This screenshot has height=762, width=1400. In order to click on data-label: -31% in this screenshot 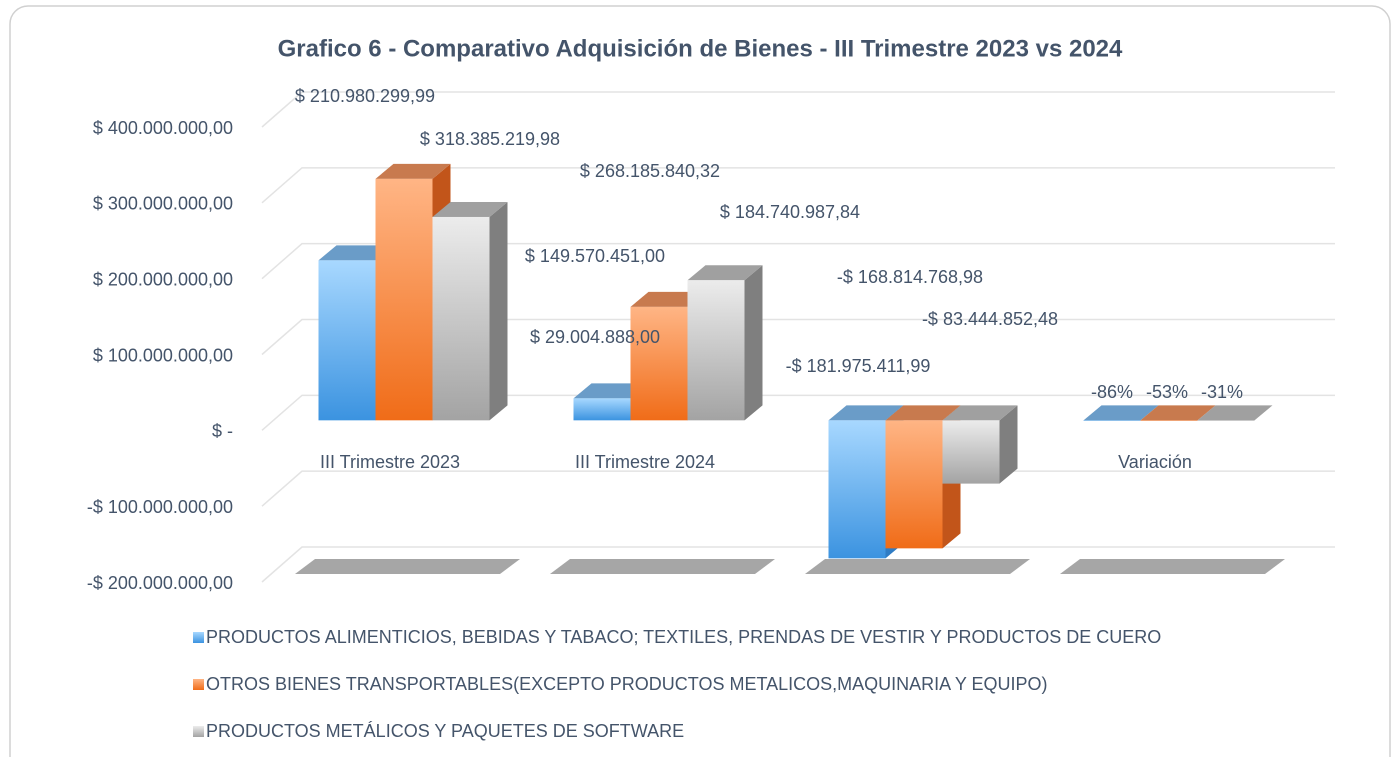, I will do `click(1222, 392)`.